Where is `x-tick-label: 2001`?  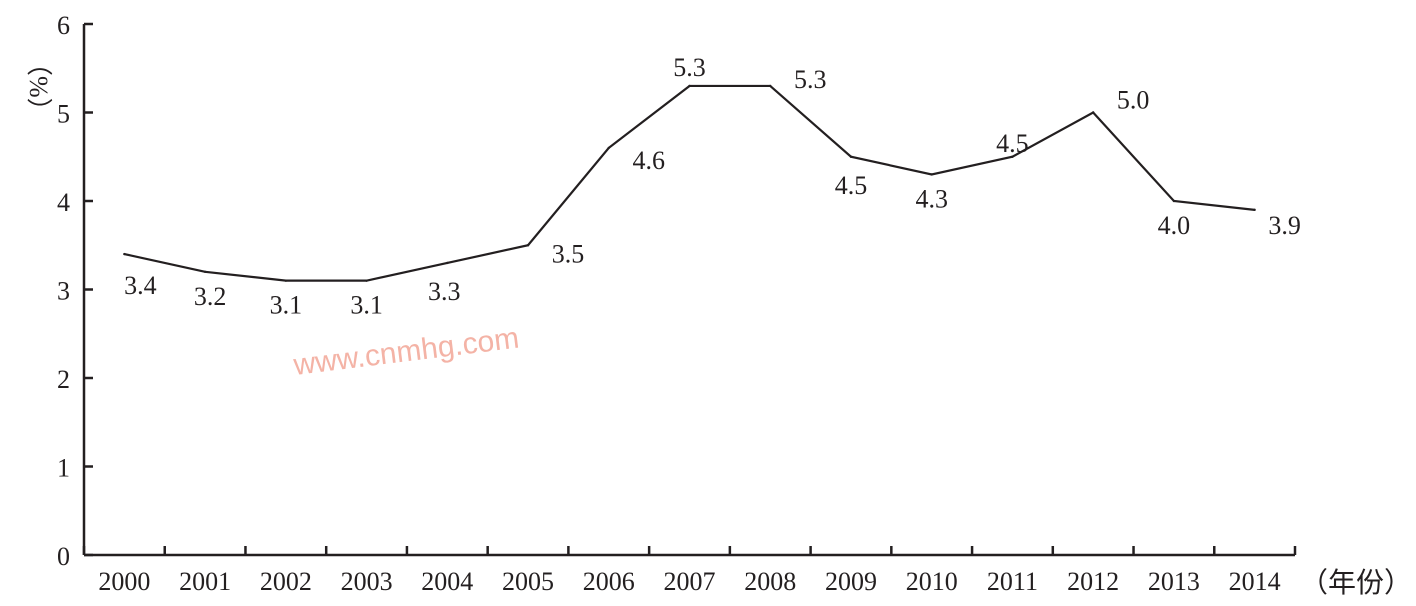
x-tick-label: 2001 is located at coordinates (205, 581).